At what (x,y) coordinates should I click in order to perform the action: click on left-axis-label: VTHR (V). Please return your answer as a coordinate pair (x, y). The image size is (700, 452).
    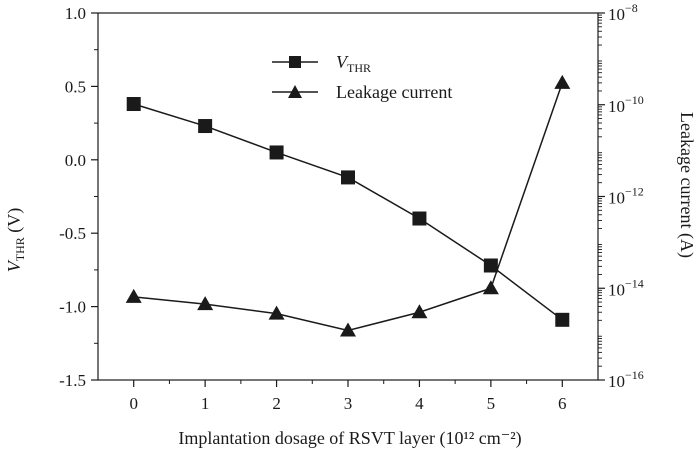
    Looking at the image, I should click on (15, 240).